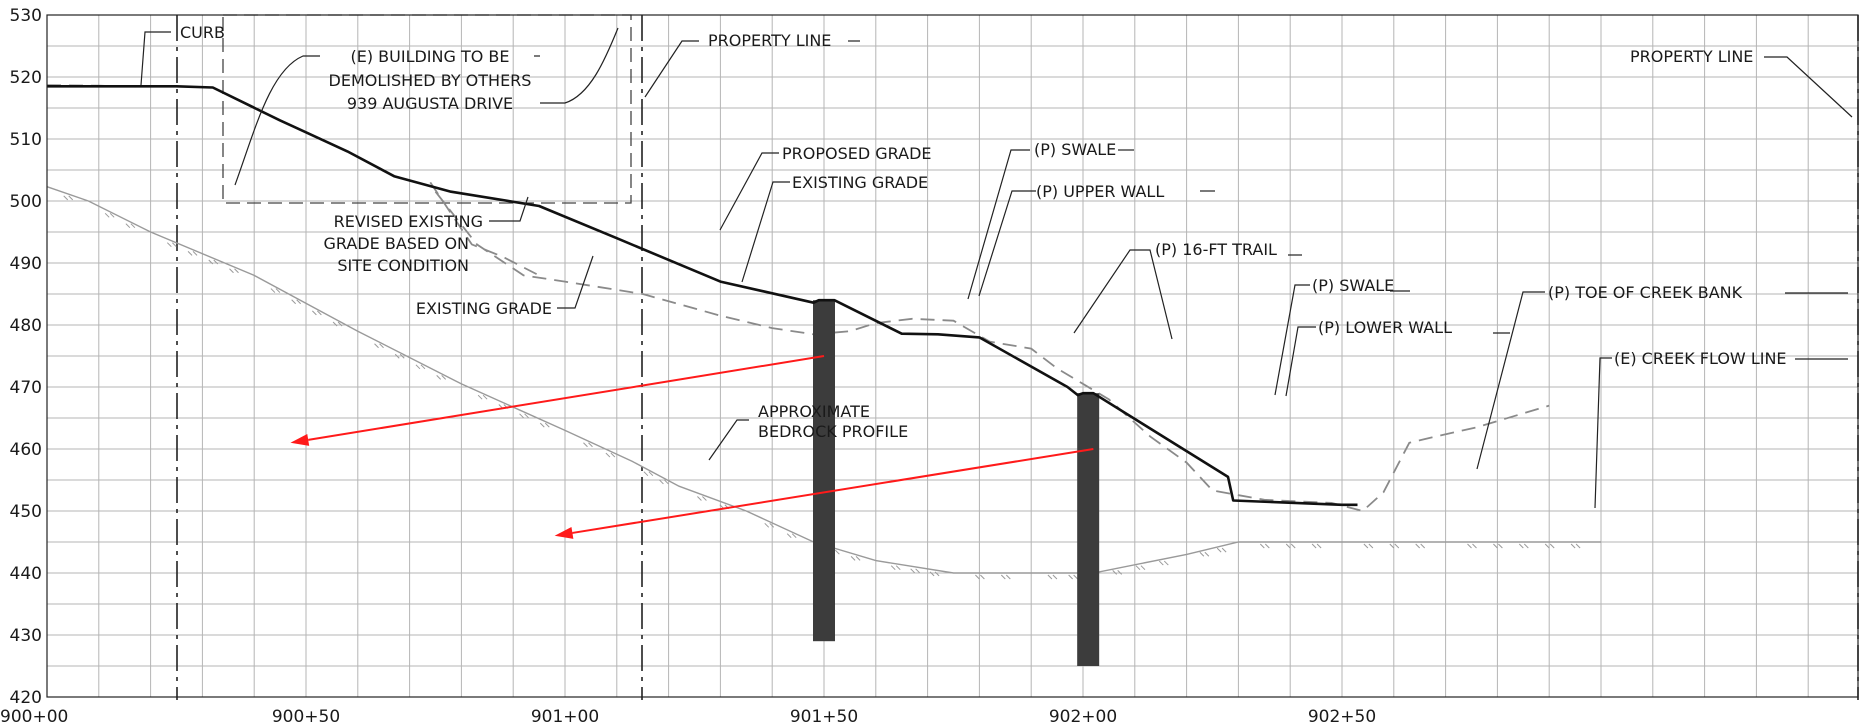  I want to click on label-building-line3: 939 AUGUSTA DRIVE, so click(430, 103).